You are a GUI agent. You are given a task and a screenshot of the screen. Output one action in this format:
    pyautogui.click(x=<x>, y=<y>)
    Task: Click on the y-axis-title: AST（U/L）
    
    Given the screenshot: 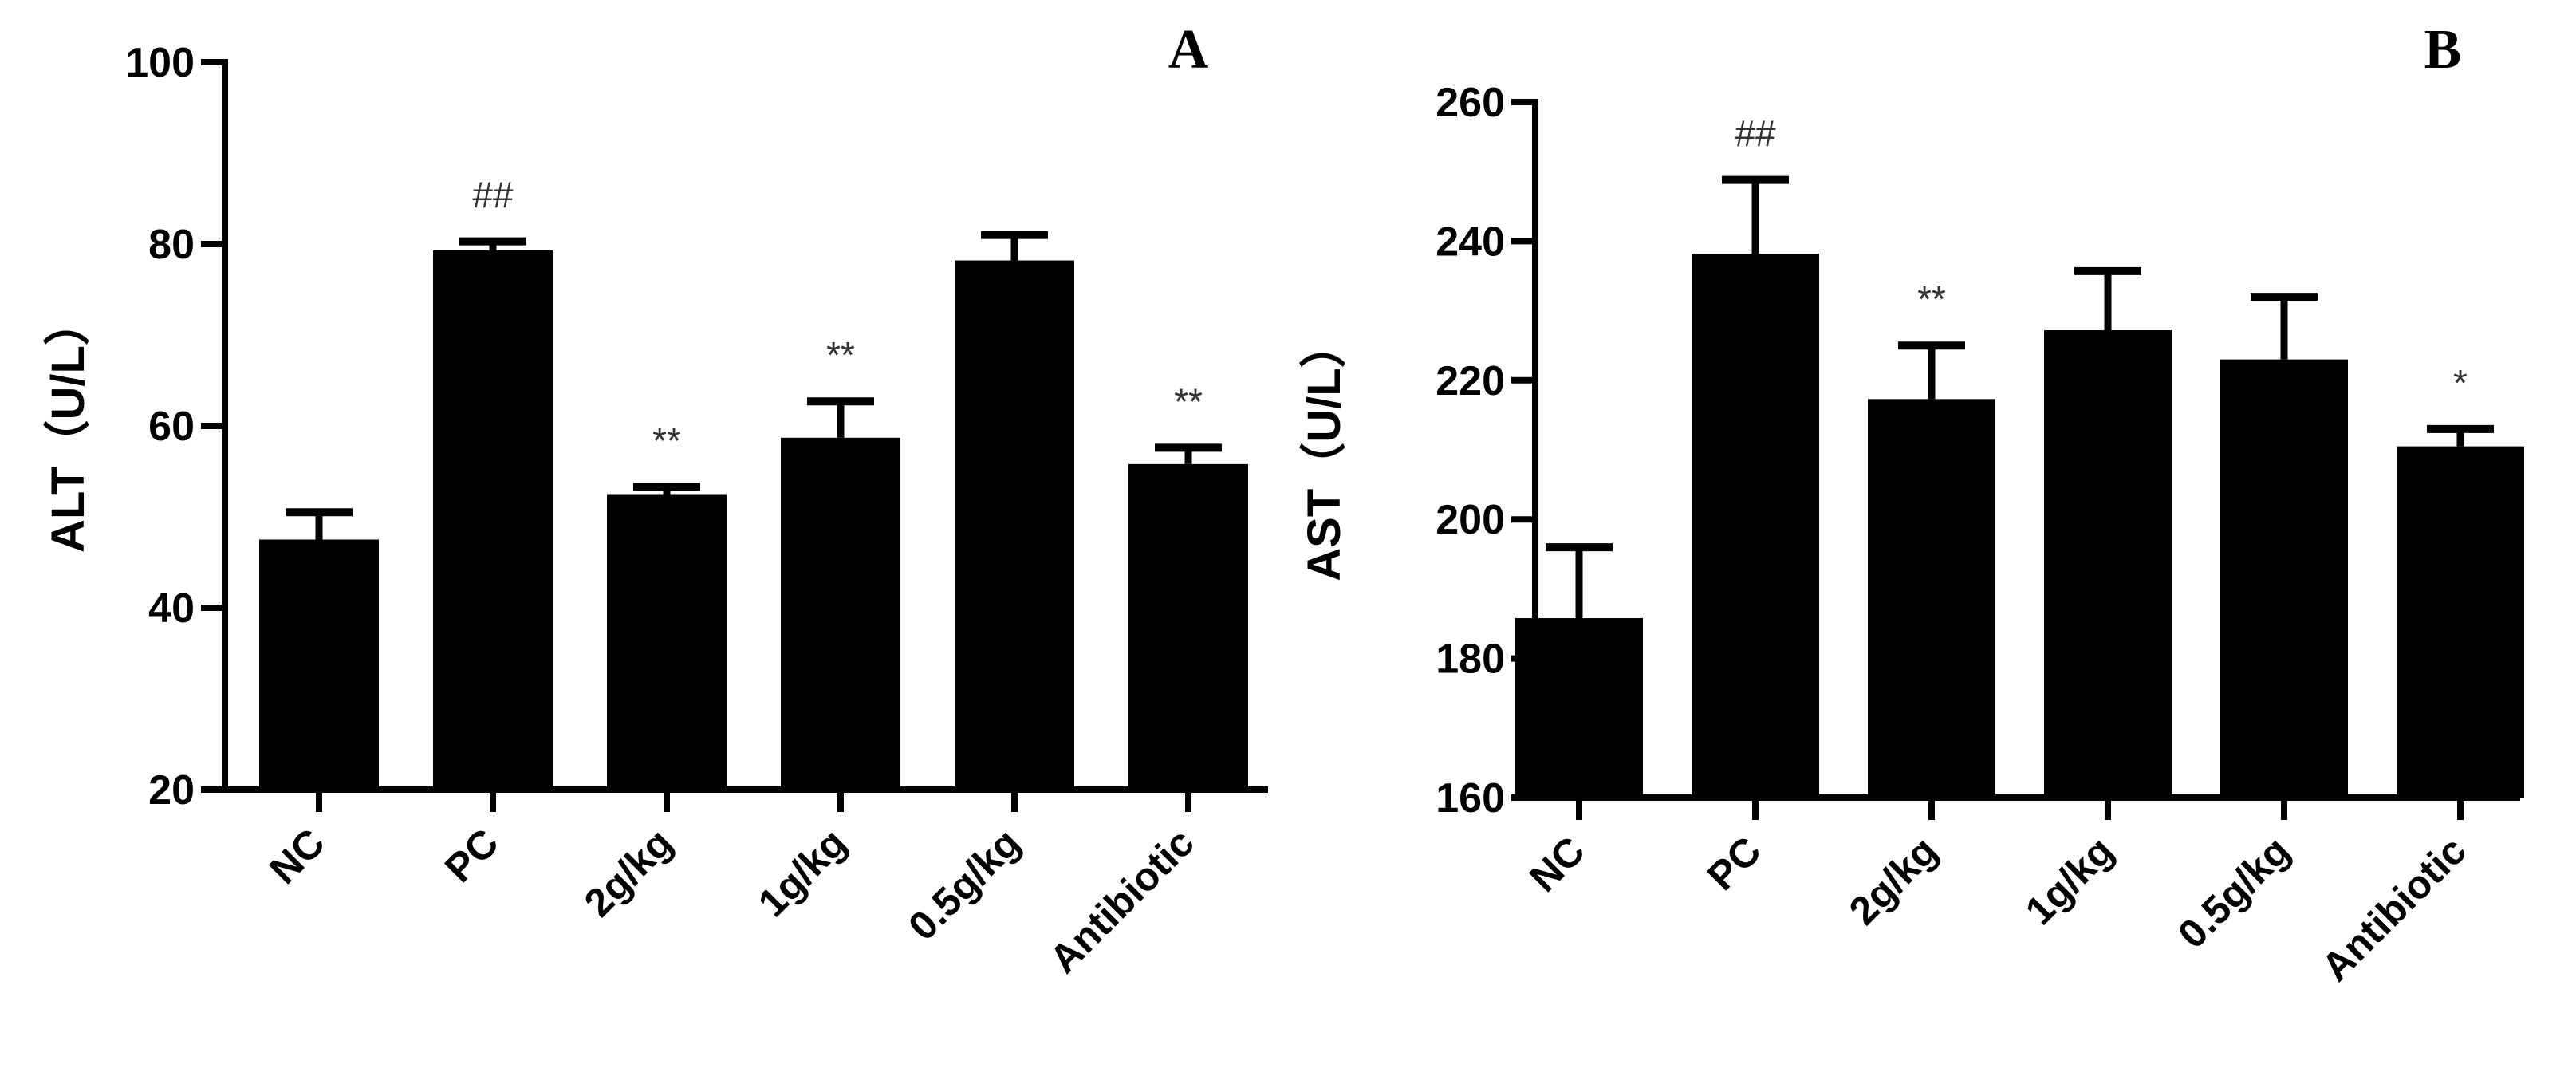 What is the action you would take?
    pyautogui.click(x=1324, y=451)
    